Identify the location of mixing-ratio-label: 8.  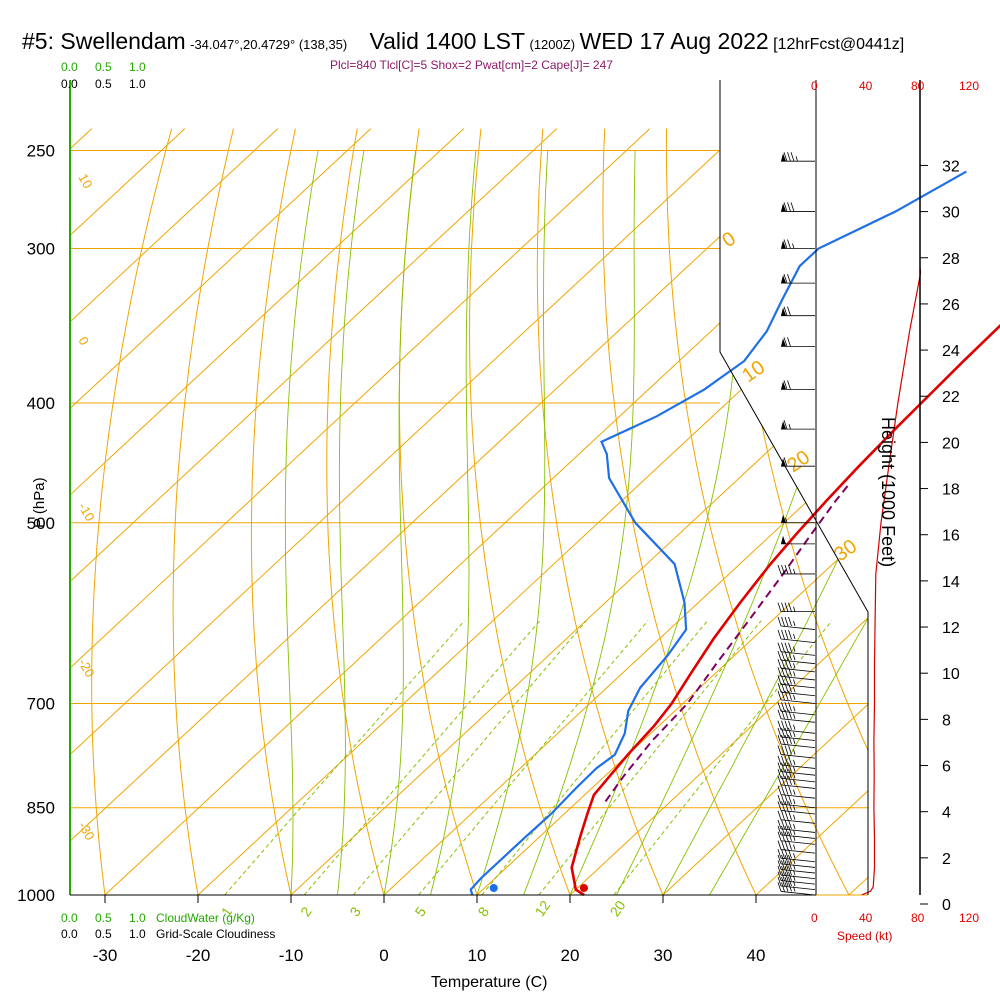
(484, 912).